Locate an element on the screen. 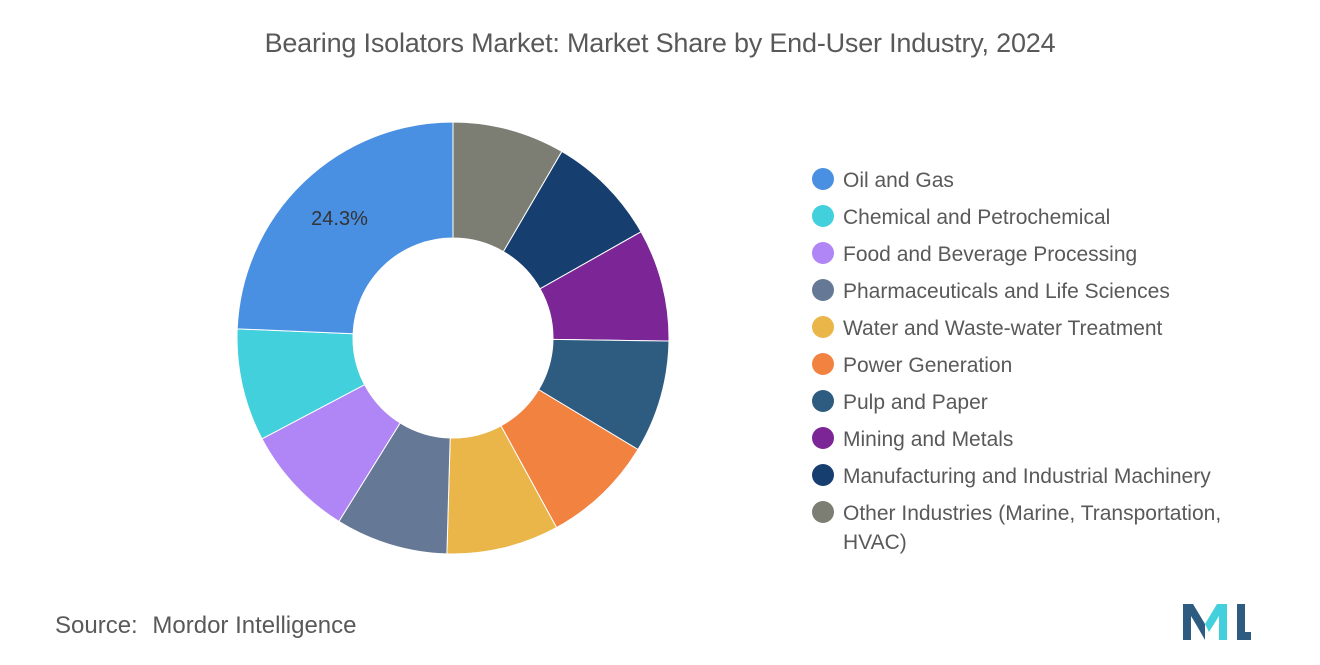 This screenshot has width=1320, height=665. legend-item: Manufacturing and Industrial Machinery is located at coordinates (1047, 476).